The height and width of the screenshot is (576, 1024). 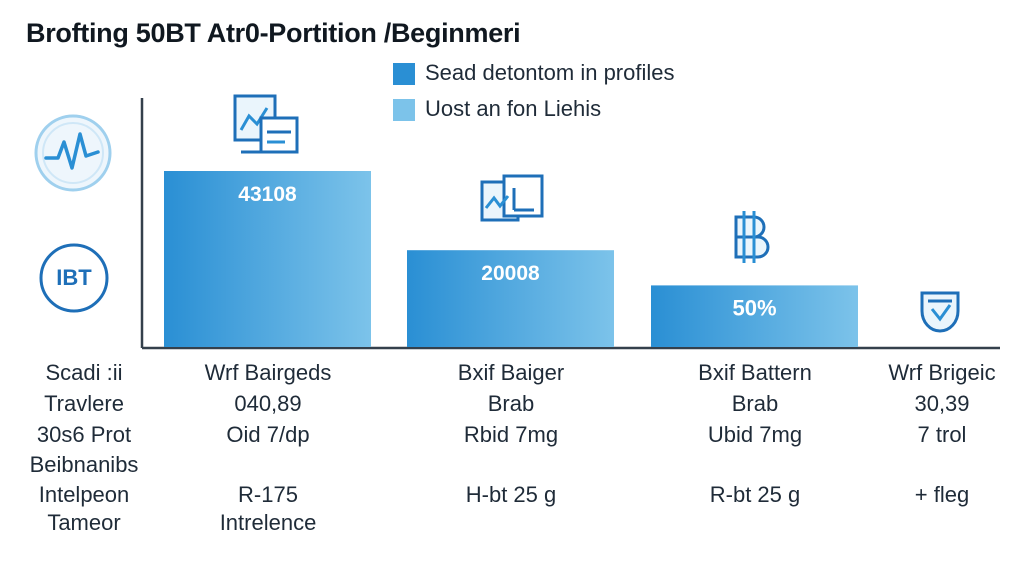 What do you see at coordinates (266, 124) in the screenshot?
I see `chart-board-icon` at bounding box center [266, 124].